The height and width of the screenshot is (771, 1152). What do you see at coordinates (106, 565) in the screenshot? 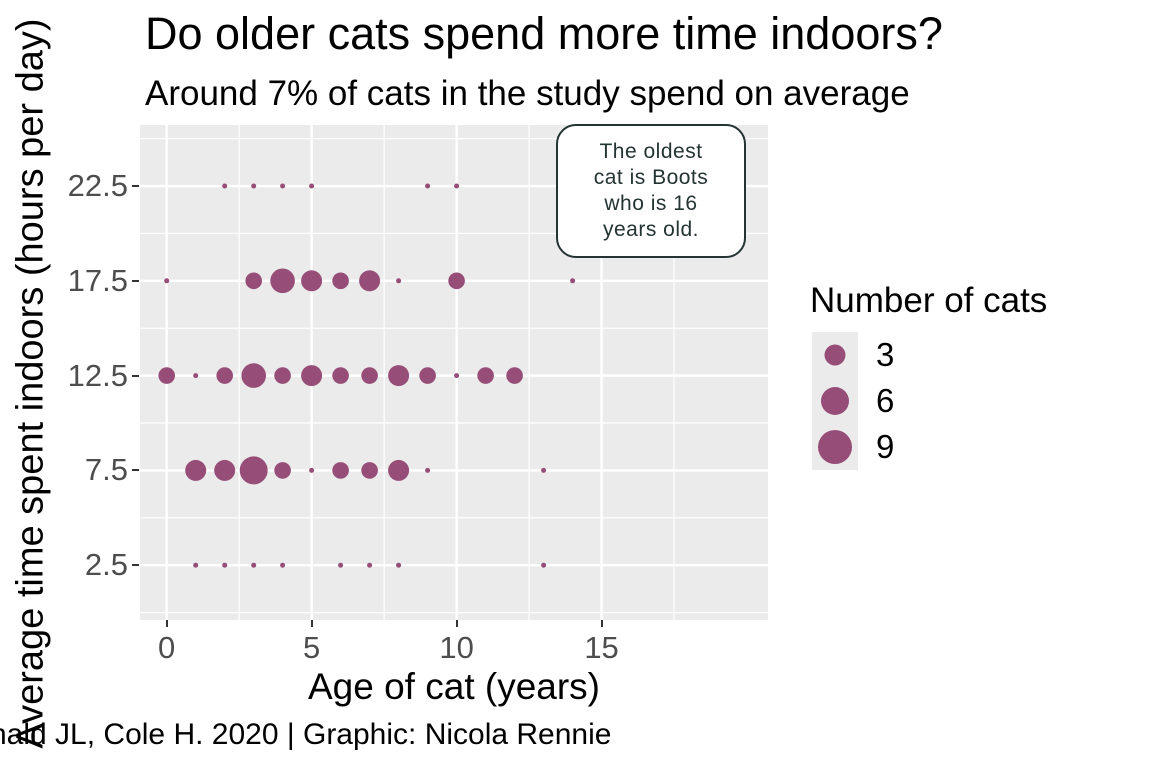
I see `y-tick-label: 2.5` at bounding box center [106, 565].